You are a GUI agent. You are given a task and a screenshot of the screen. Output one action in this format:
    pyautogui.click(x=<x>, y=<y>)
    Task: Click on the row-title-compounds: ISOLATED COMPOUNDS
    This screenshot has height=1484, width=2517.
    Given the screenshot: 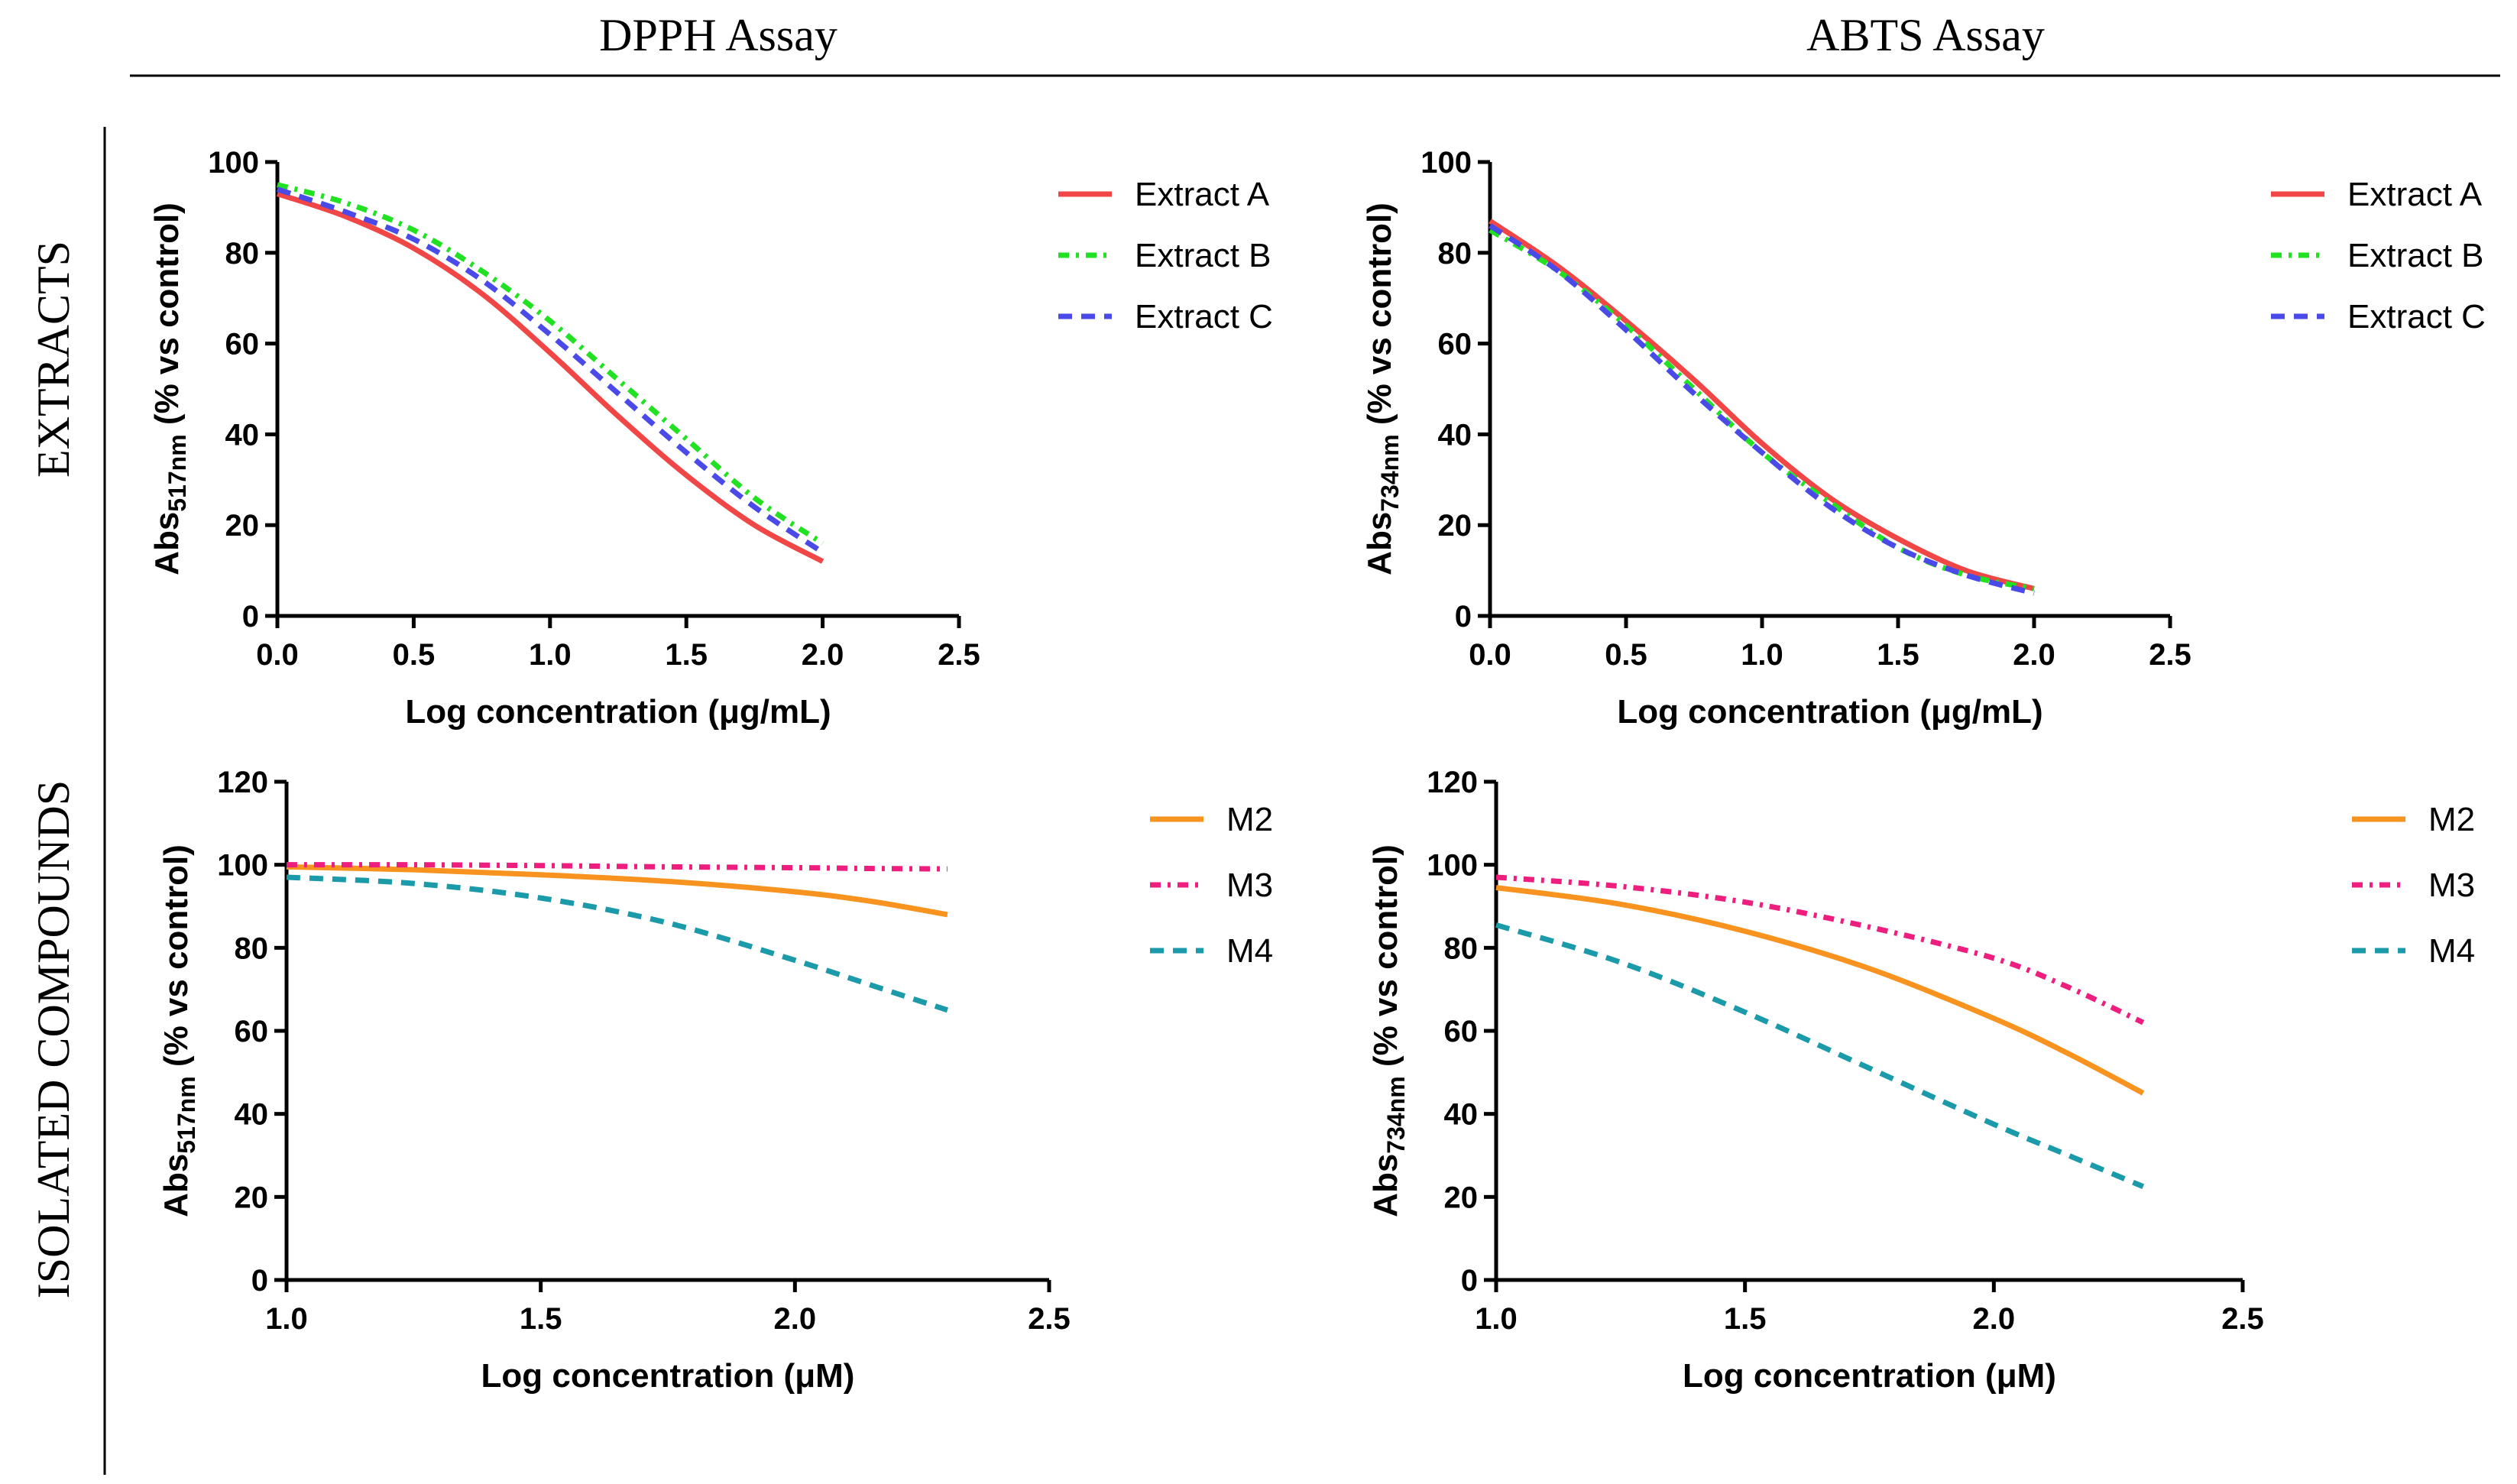 What is the action you would take?
    pyautogui.click(x=54, y=1039)
    